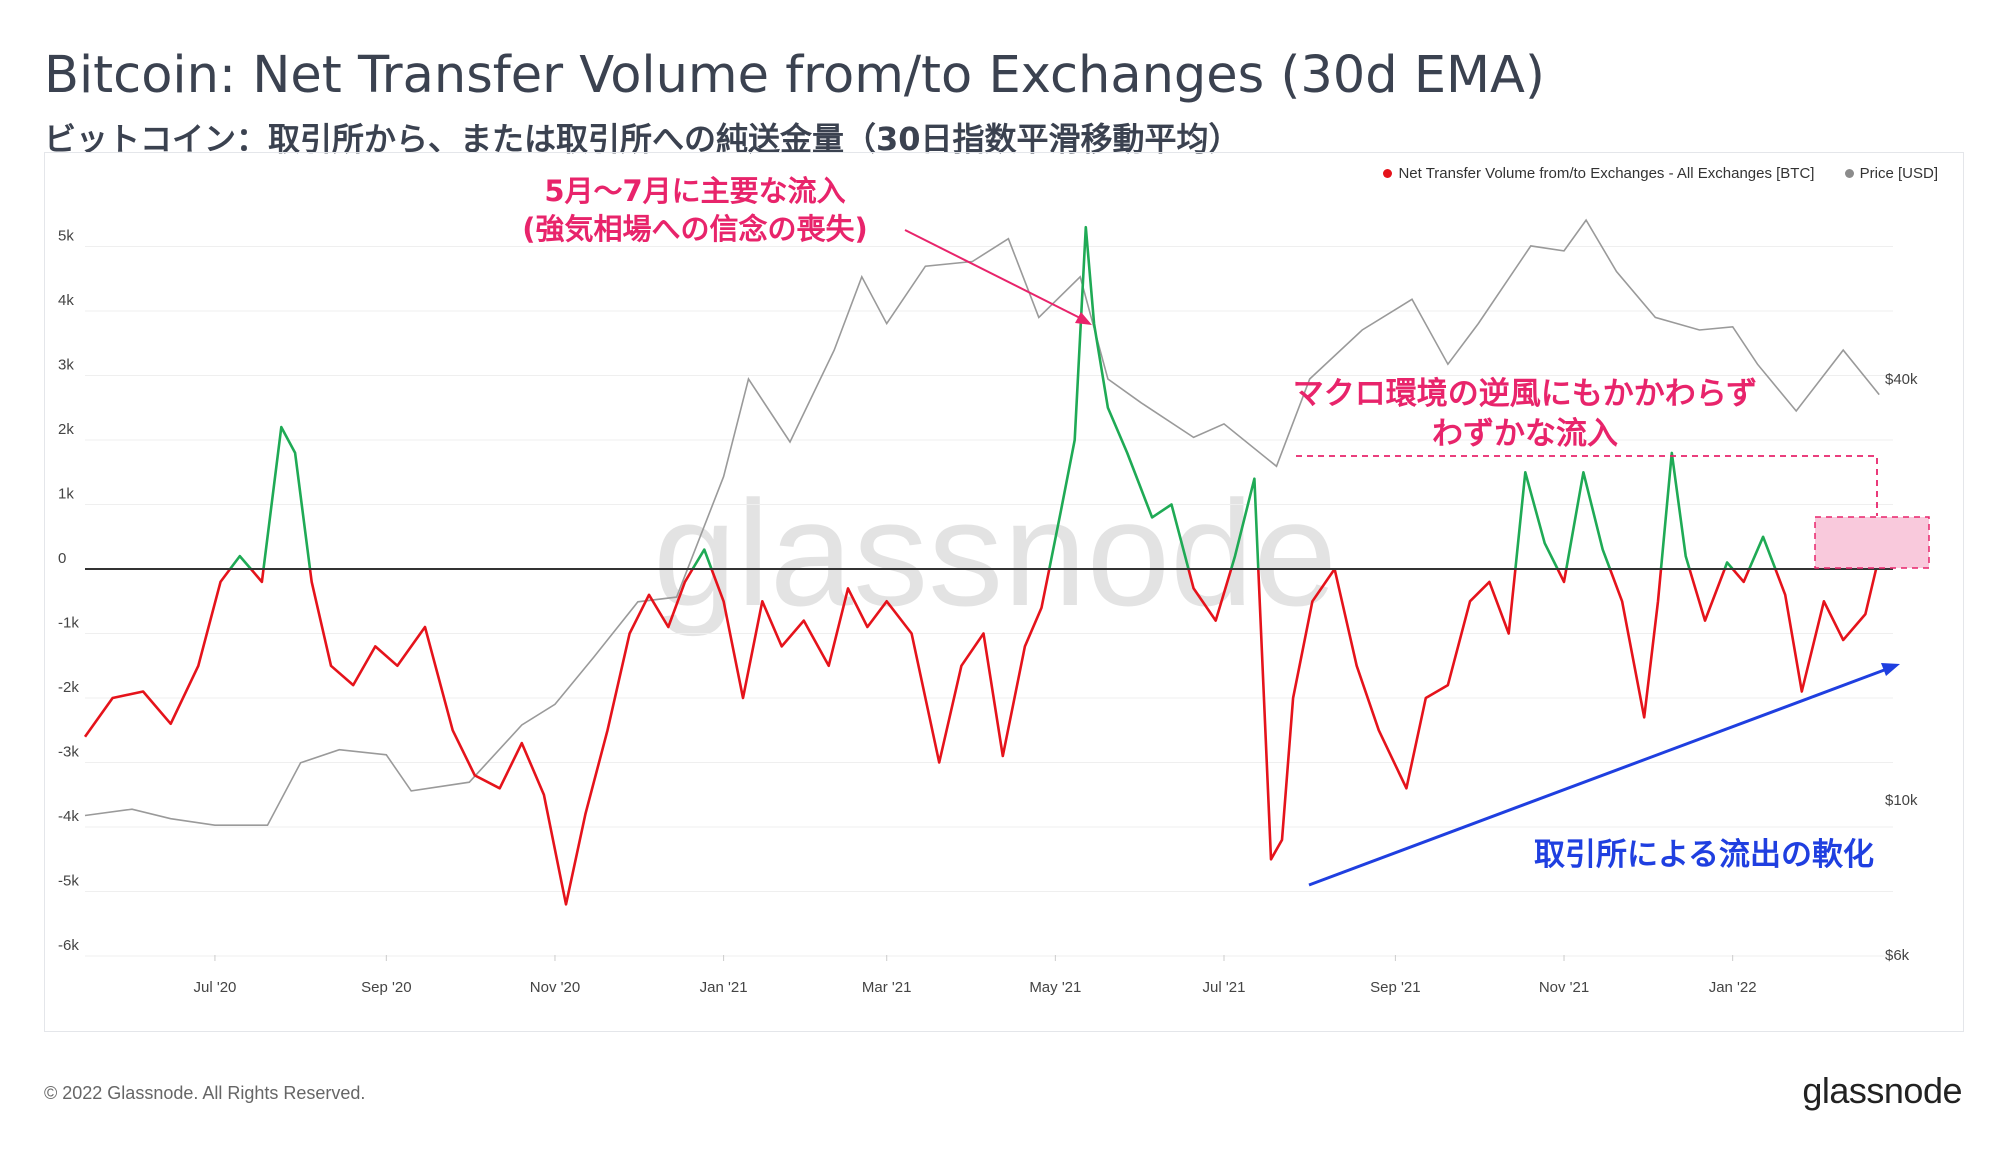 The height and width of the screenshot is (1152, 2000). I want to click on x-tick-label: Jan '21, so click(724, 987).